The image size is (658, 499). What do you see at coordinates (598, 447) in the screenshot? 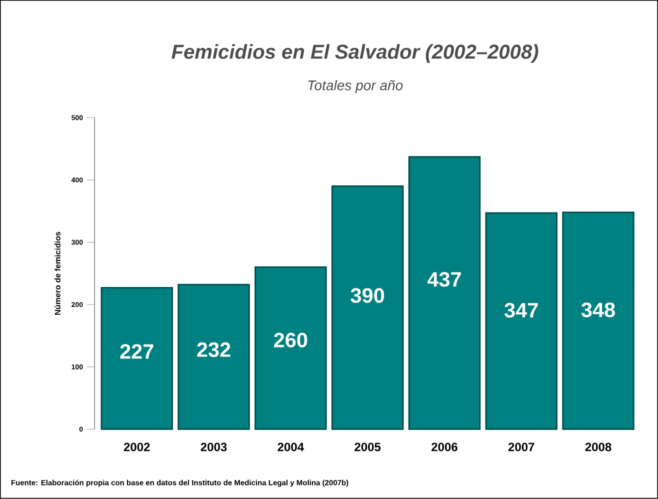
I see `x-tick-label: 2008` at bounding box center [598, 447].